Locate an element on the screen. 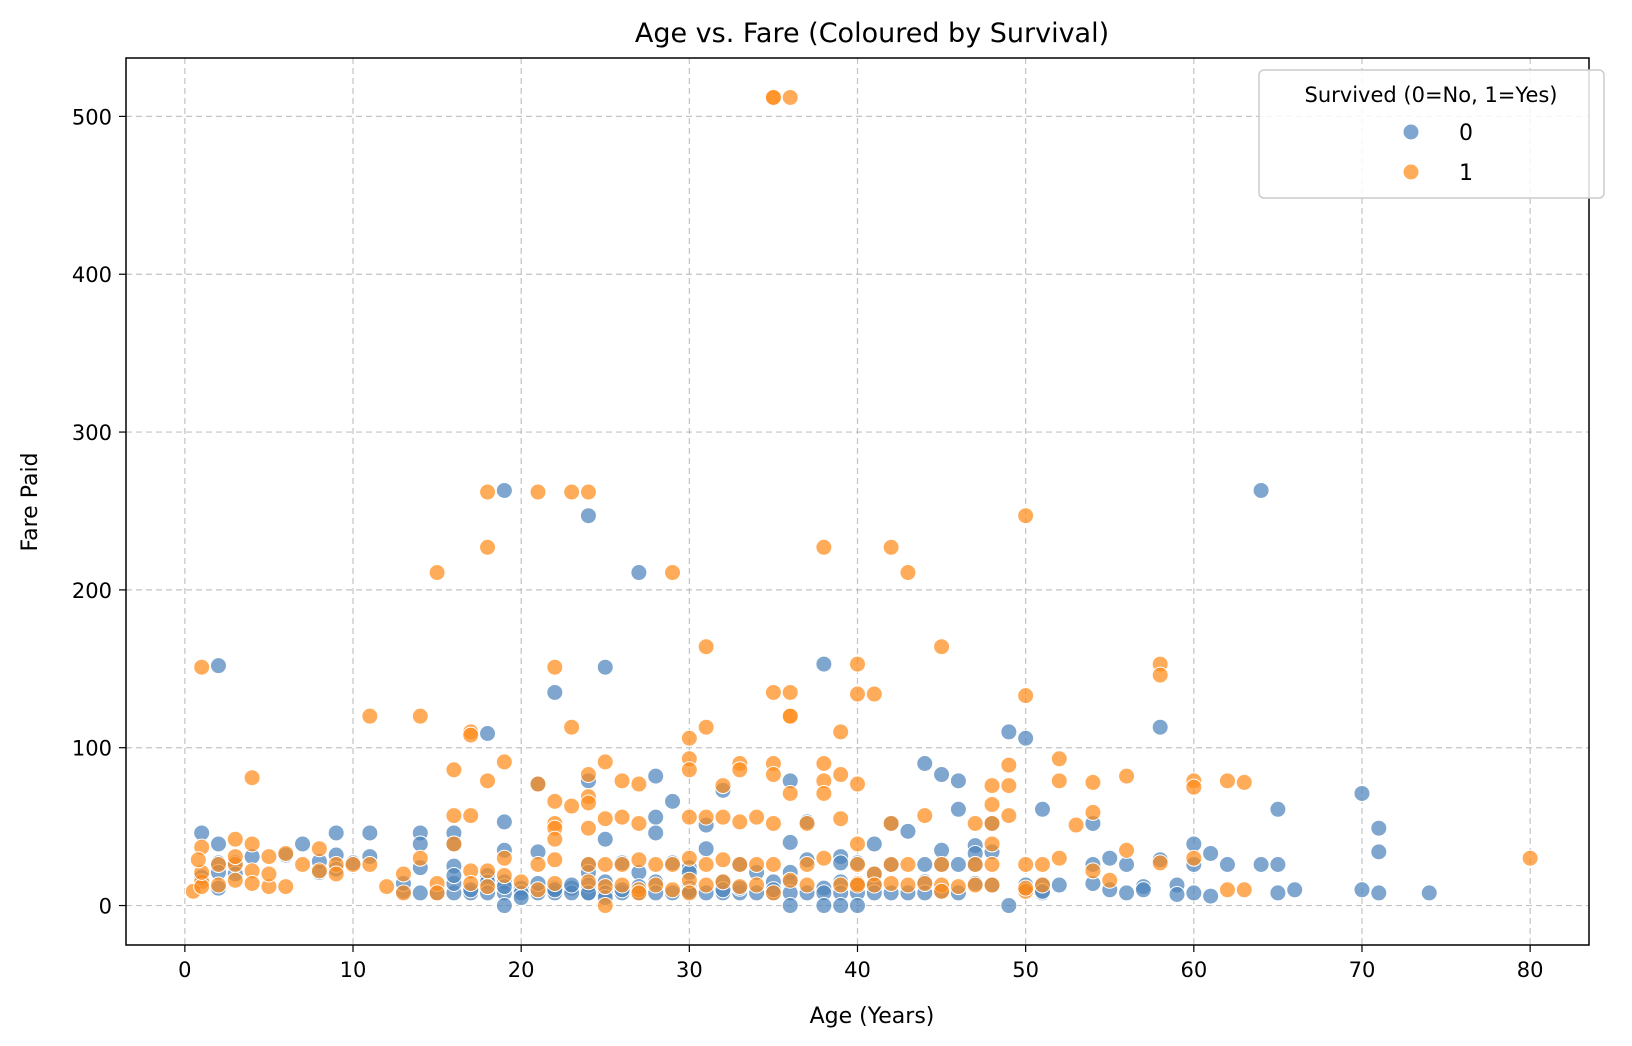 The width and height of the screenshot is (1632, 1046). x-axis-label: Age (Years) is located at coordinates (872, 1016).